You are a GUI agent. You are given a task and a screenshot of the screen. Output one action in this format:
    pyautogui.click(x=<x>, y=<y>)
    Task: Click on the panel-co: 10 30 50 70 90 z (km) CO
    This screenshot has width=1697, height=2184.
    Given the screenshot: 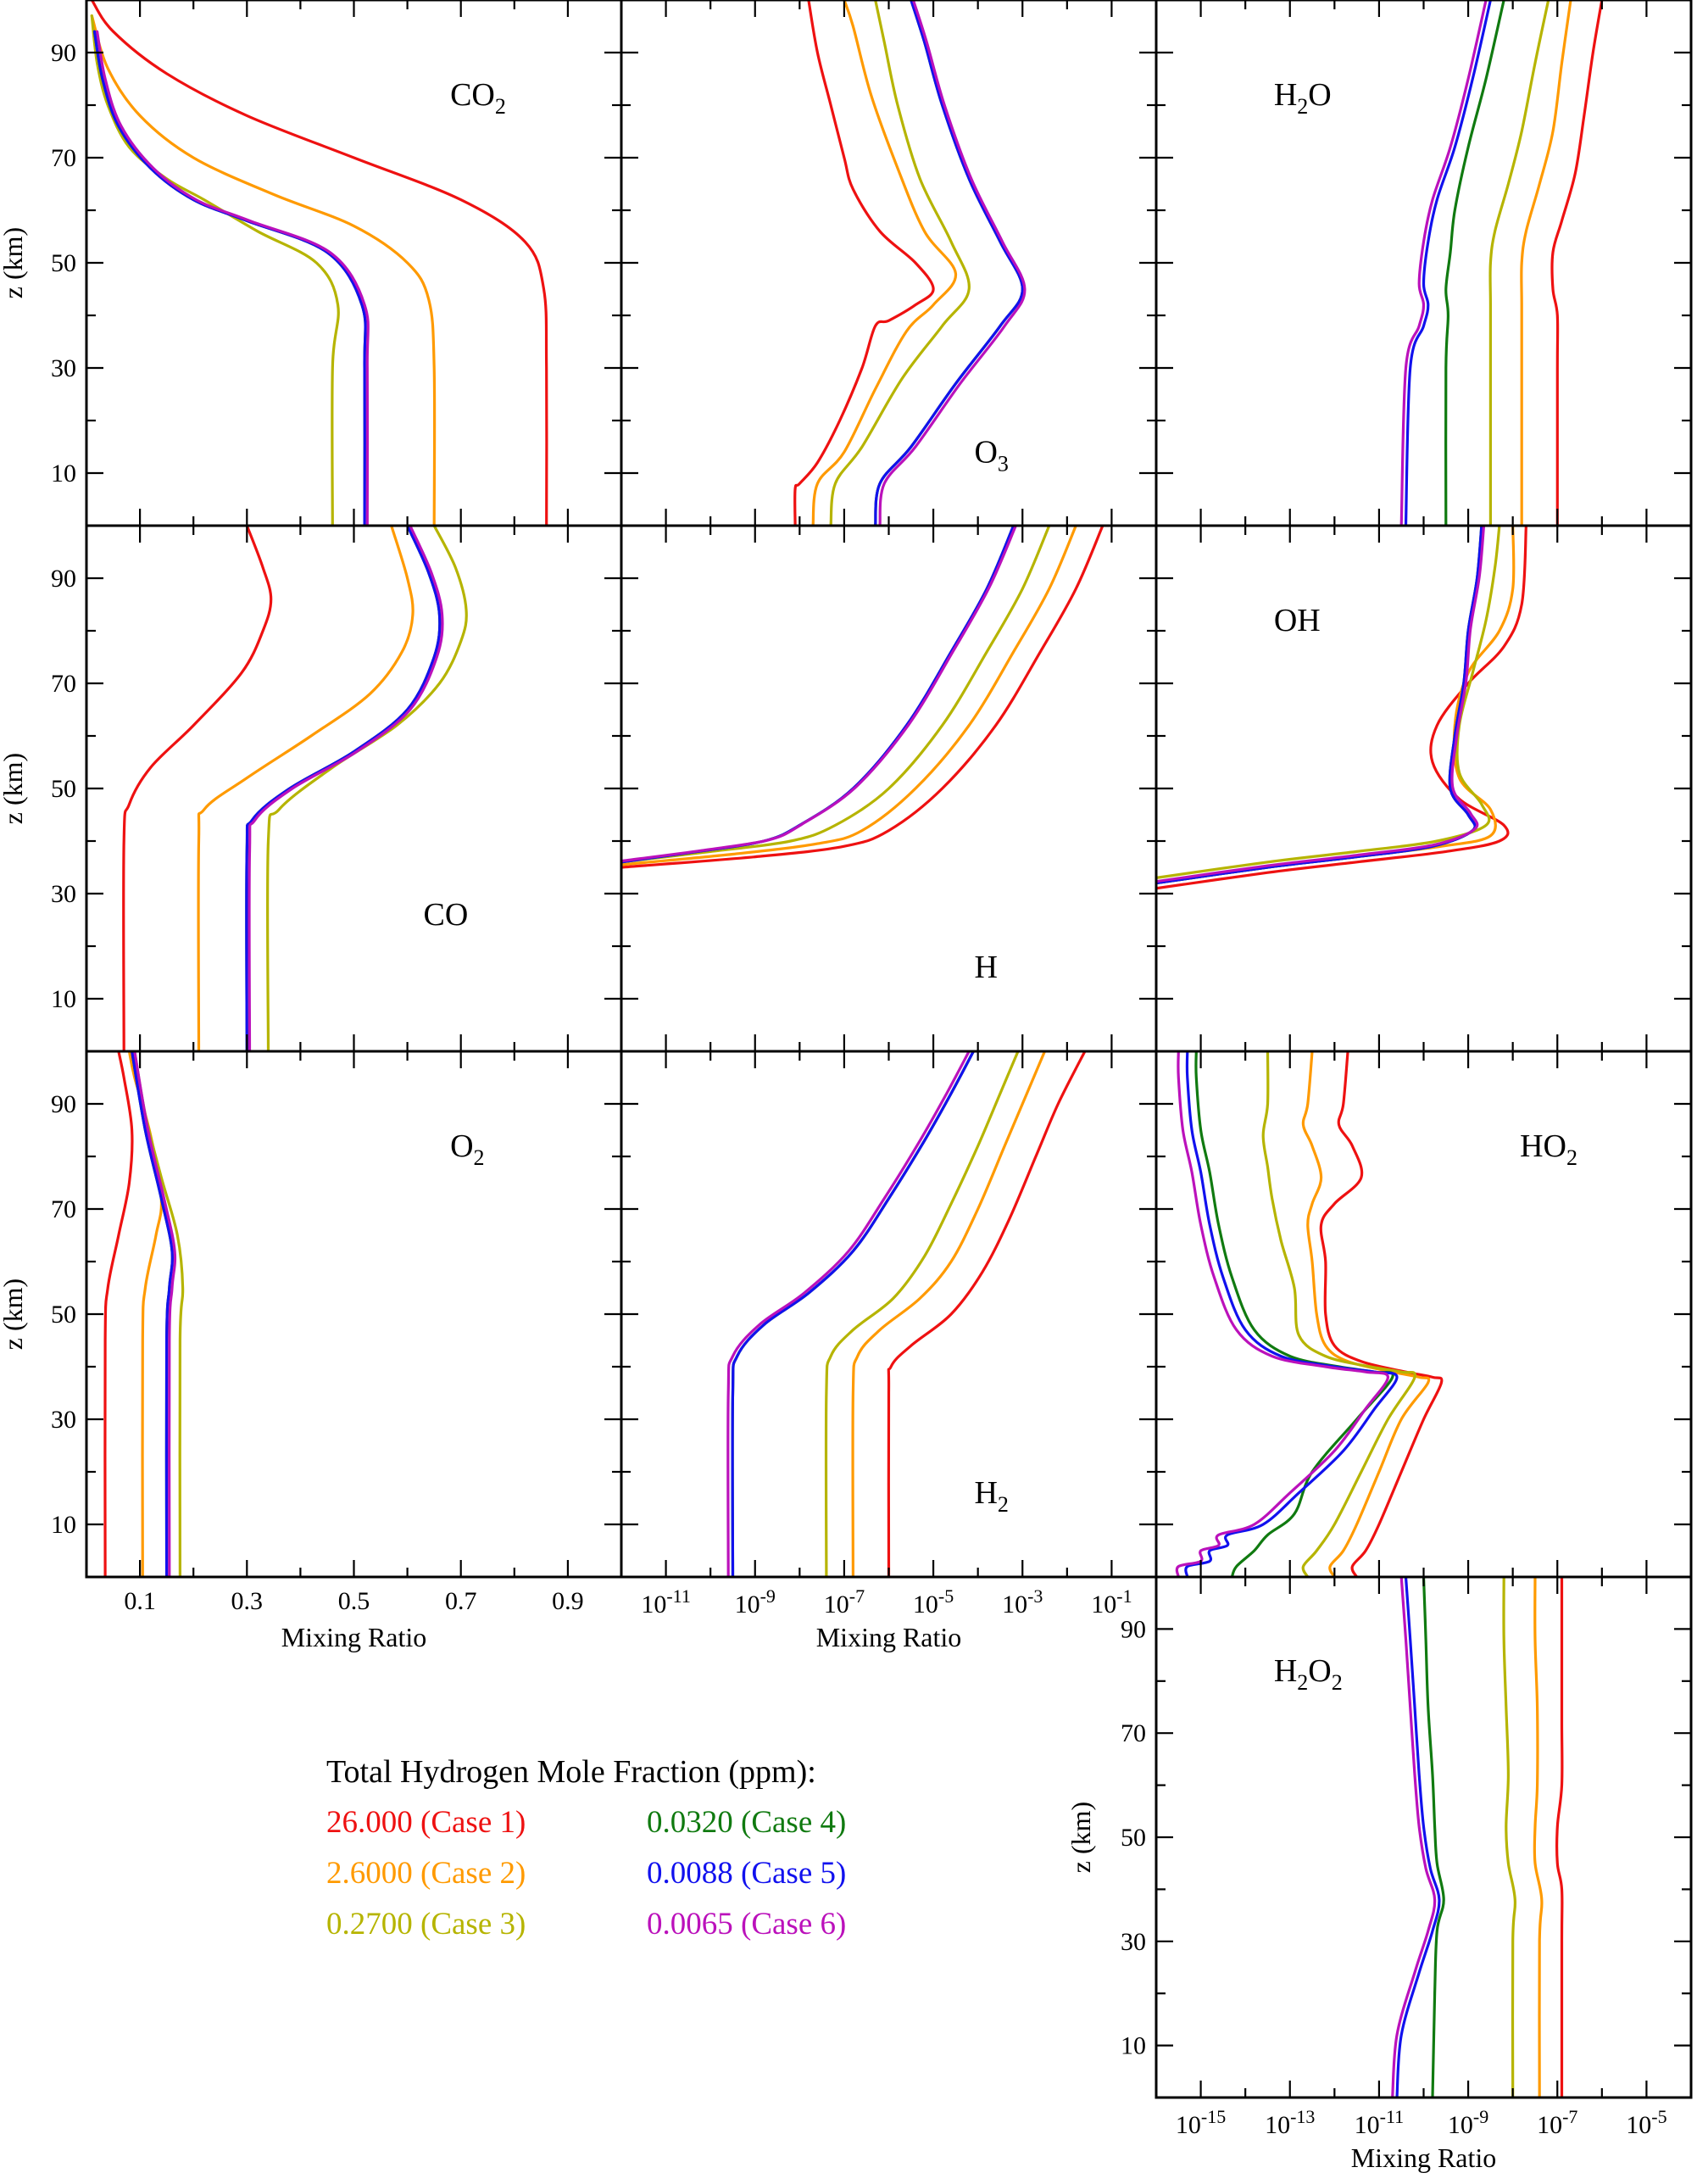 What is the action you would take?
    pyautogui.click(x=312, y=788)
    